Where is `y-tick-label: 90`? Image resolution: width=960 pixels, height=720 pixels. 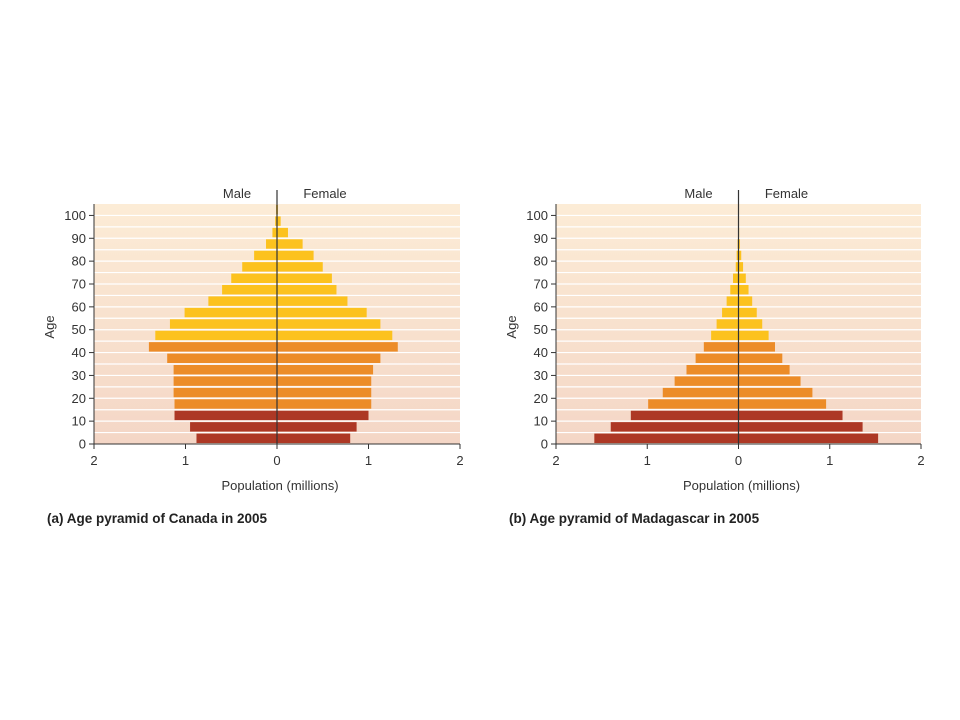 y-tick-label: 90 is located at coordinates (79, 238).